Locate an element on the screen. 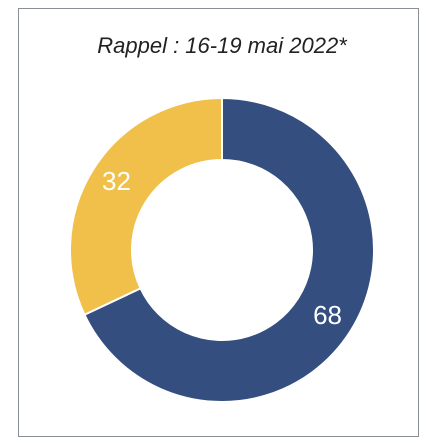 Image resolution: width=437 pixels, height=443 pixels. value-label: 68 is located at coordinates (327, 315).